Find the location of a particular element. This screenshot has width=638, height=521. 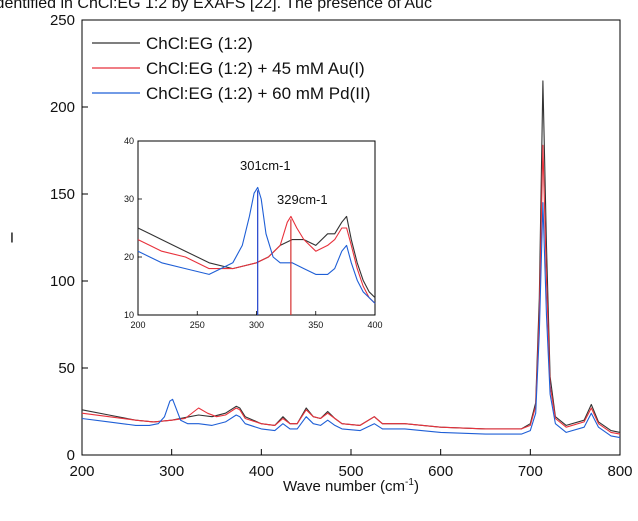

y-tick-label: 200 is located at coordinates (62, 107).